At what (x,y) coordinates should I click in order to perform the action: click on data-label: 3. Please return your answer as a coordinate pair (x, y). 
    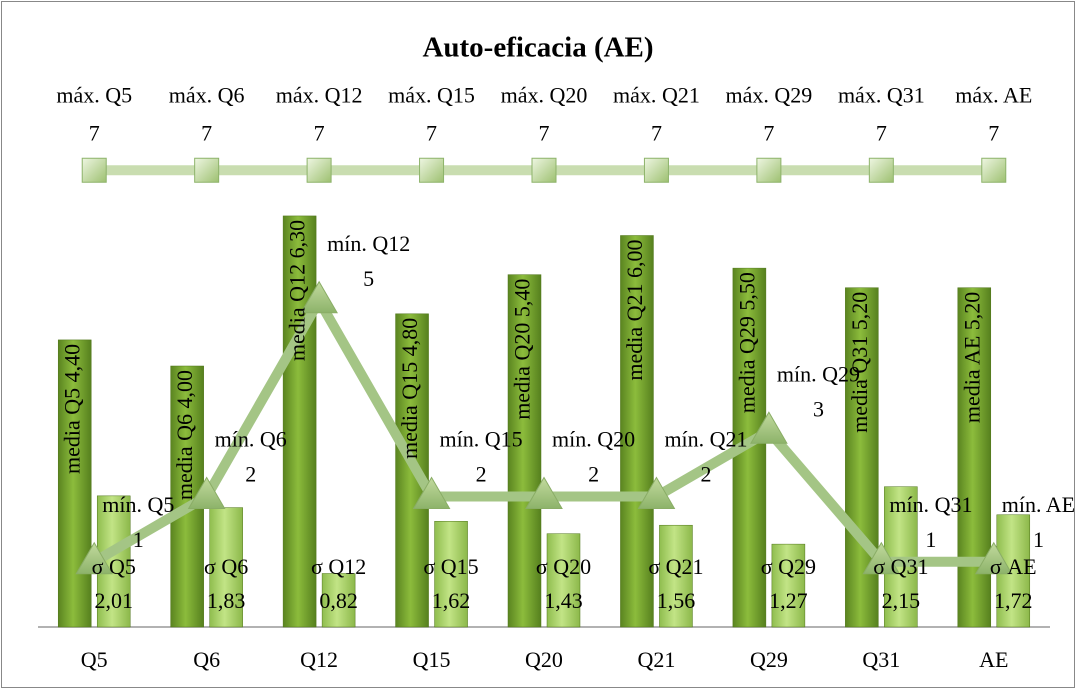
    Looking at the image, I should click on (818, 408).